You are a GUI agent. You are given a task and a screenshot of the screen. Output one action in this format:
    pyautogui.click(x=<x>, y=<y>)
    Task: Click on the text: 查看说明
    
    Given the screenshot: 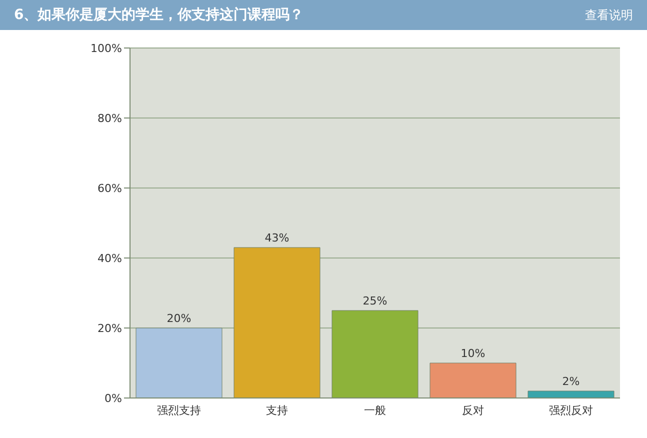 What is the action you would take?
    pyautogui.click(x=609, y=15)
    